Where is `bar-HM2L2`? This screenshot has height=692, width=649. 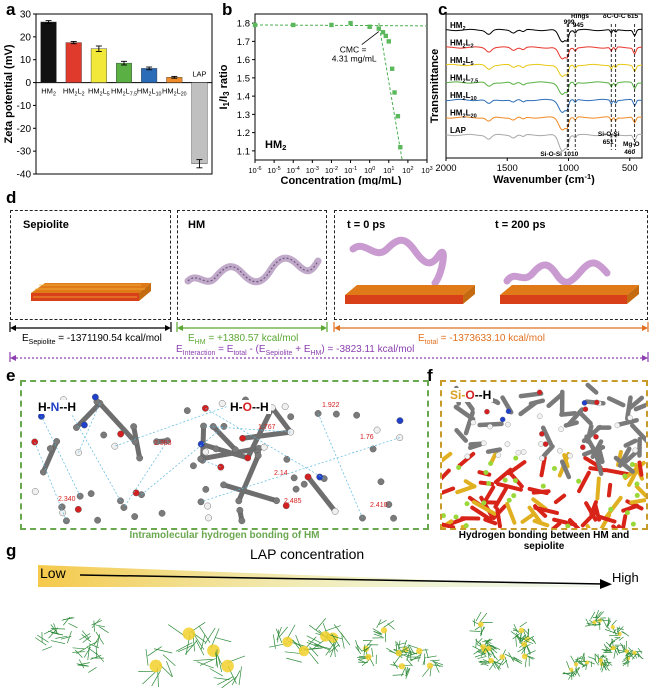 bar-HM2L2 is located at coordinates (73, 62).